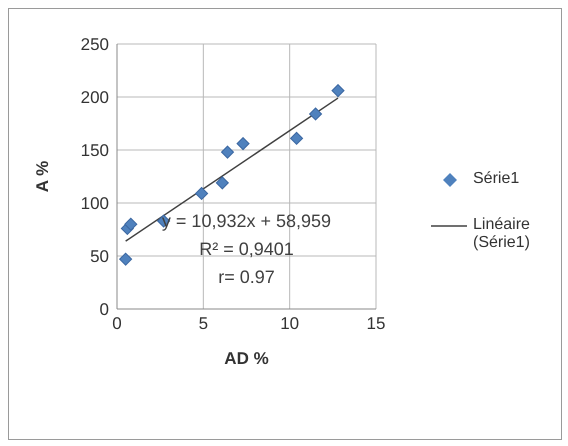 Image resolution: width=568 pixels, height=446 pixels. Describe the element at coordinates (94, 150) in the screenshot. I see `y-tick-label: 150` at that location.